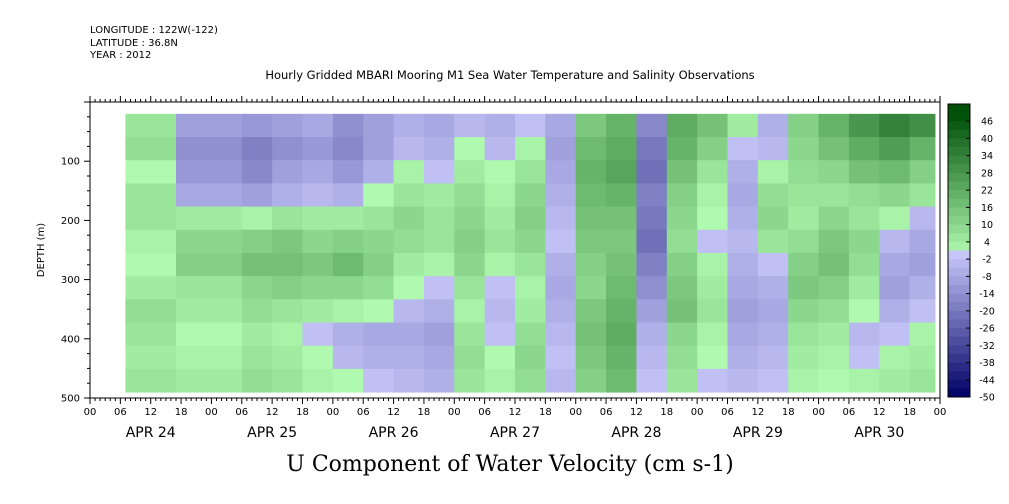 Image resolution: width=1009 pixels, height=504 pixels. What do you see at coordinates (987, 363) in the screenshot?
I see `colorbar-label: -38` at bounding box center [987, 363].